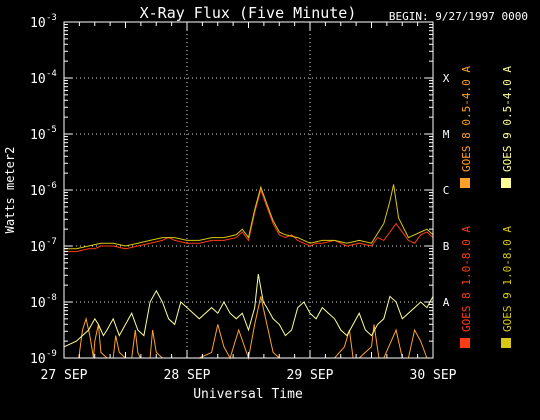 The height and width of the screenshot is (420, 540). Describe the element at coordinates (446, 134) in the screenshot. I see `flare-class-label: M` at that location.